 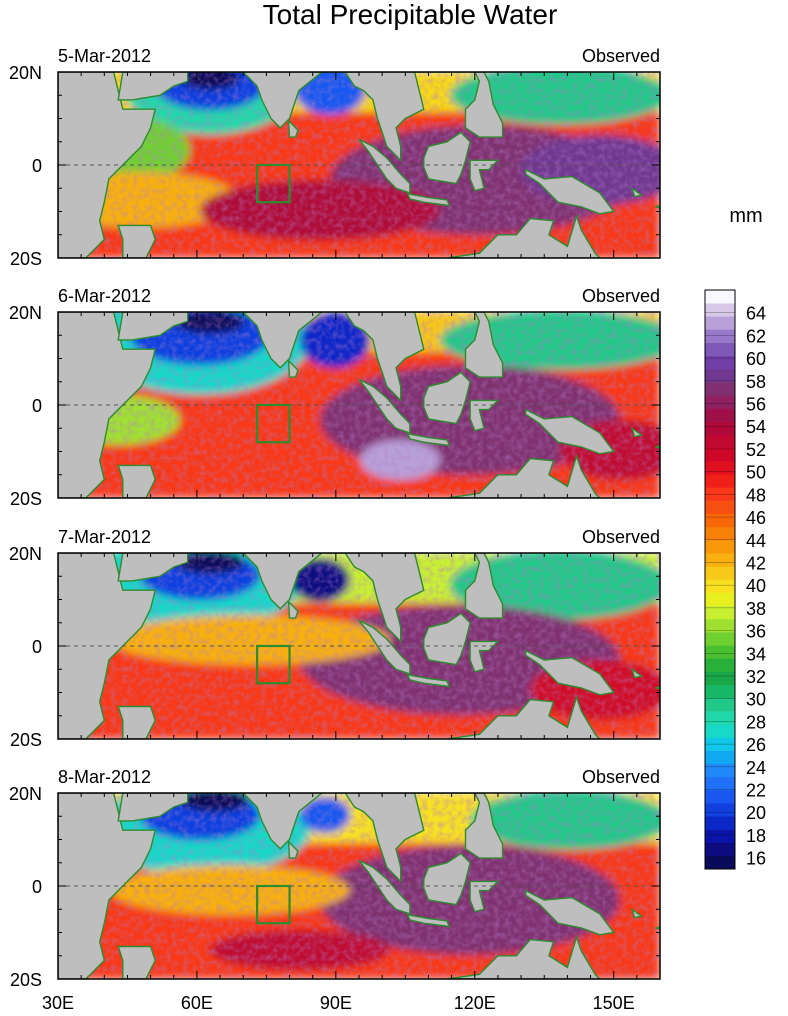 I want to click on colorbar-frame, so click(x=720, y=579).